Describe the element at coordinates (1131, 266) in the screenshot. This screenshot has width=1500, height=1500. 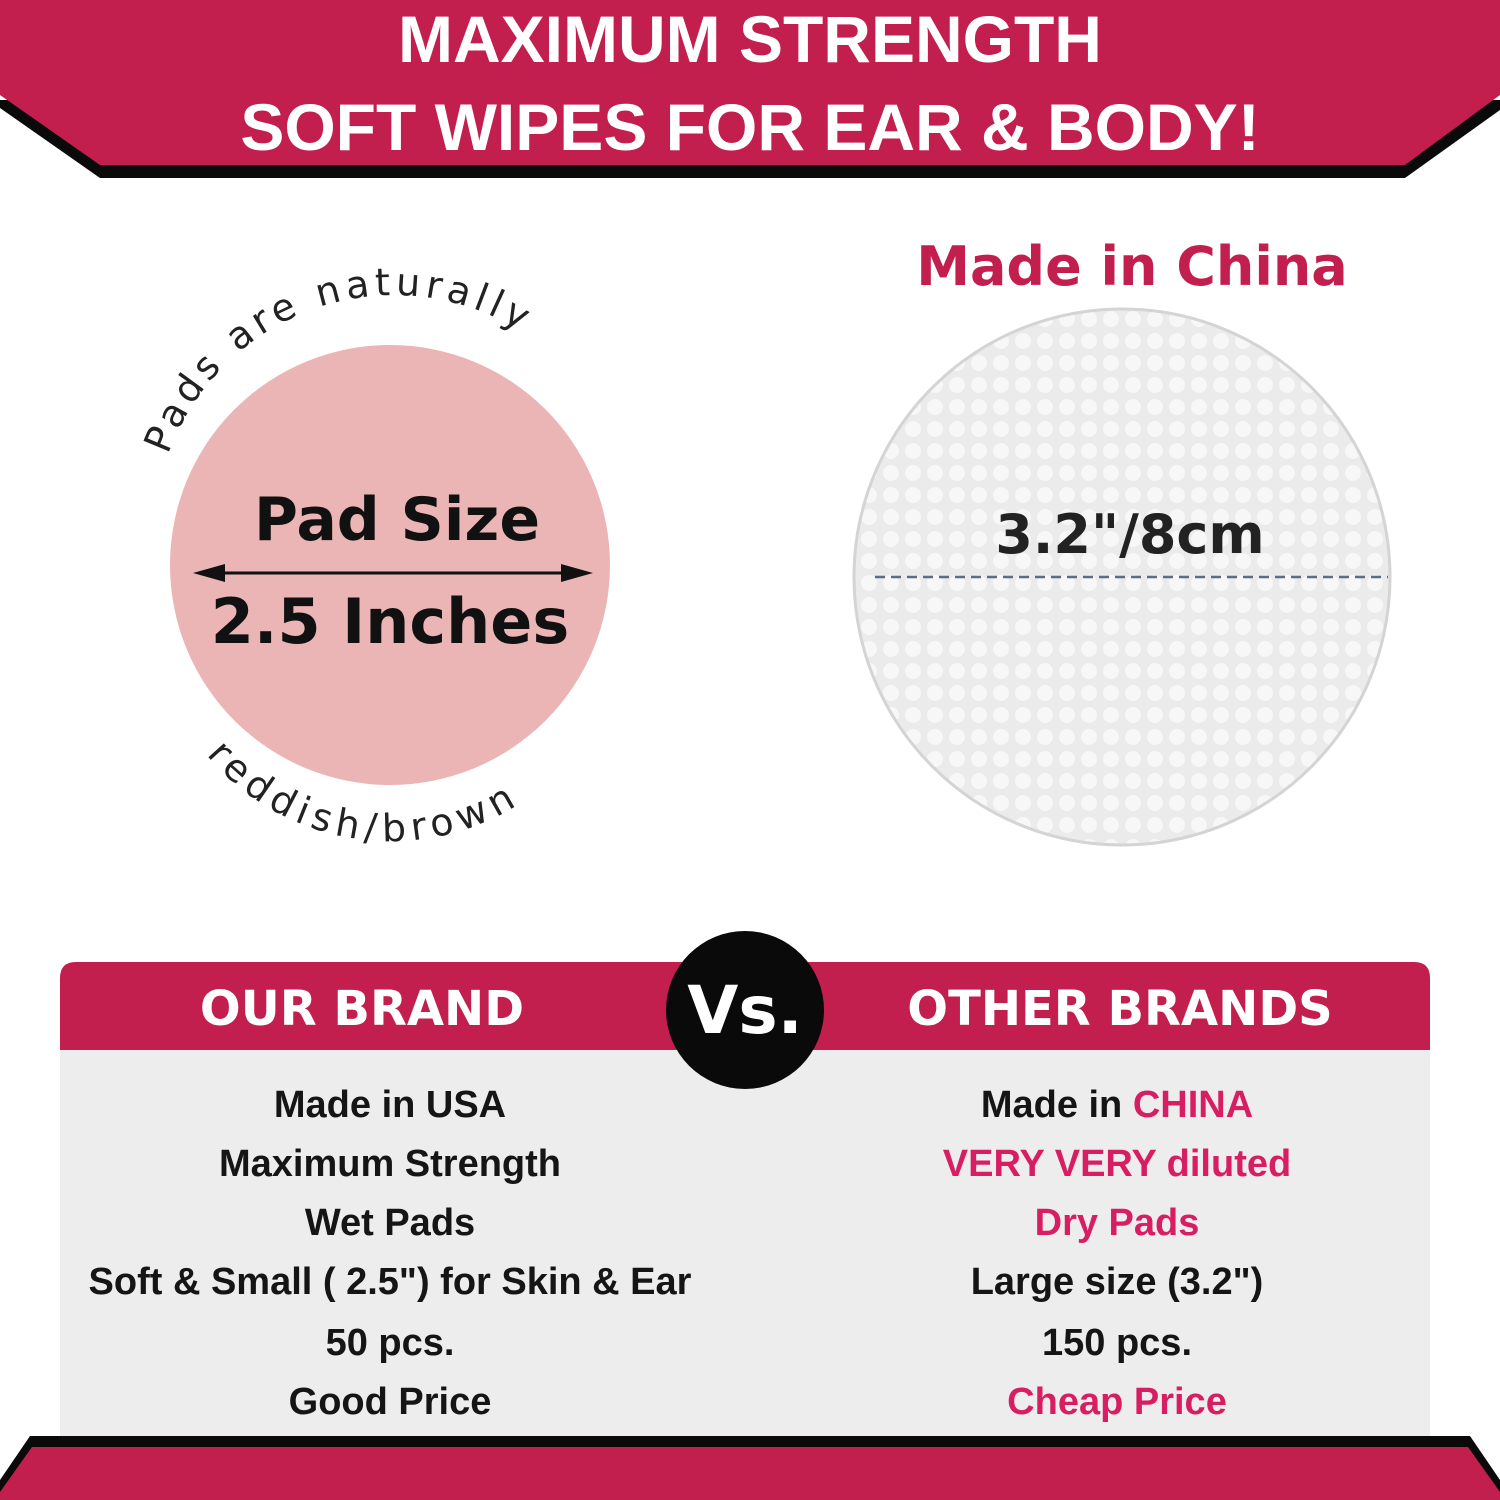
I see `other-pad-title: Made in China` at that location.